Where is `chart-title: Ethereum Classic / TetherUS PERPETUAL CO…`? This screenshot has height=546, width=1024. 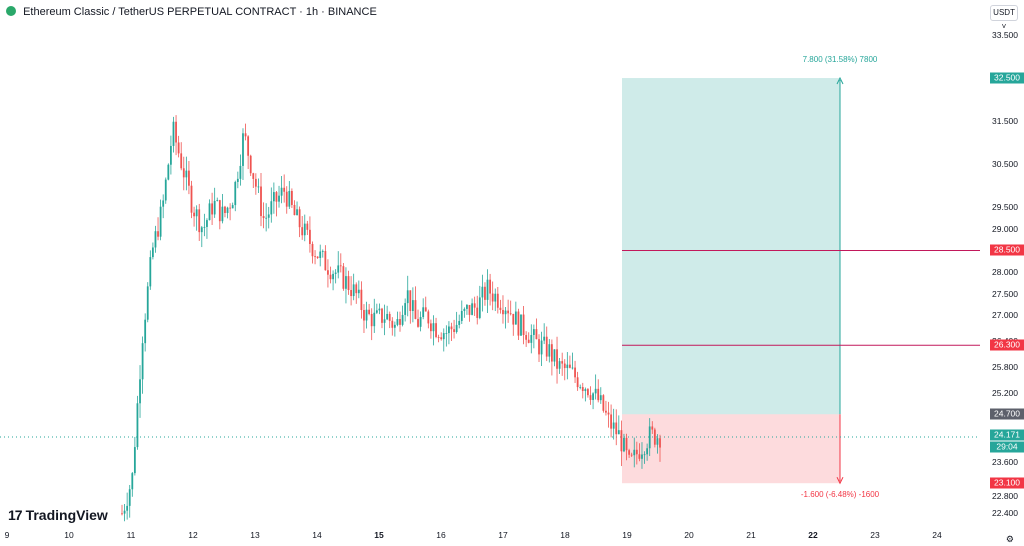
chart-title: Ethereum Classic / TetherUS PERPETUAL CO… is located at coordinates (191, 12).